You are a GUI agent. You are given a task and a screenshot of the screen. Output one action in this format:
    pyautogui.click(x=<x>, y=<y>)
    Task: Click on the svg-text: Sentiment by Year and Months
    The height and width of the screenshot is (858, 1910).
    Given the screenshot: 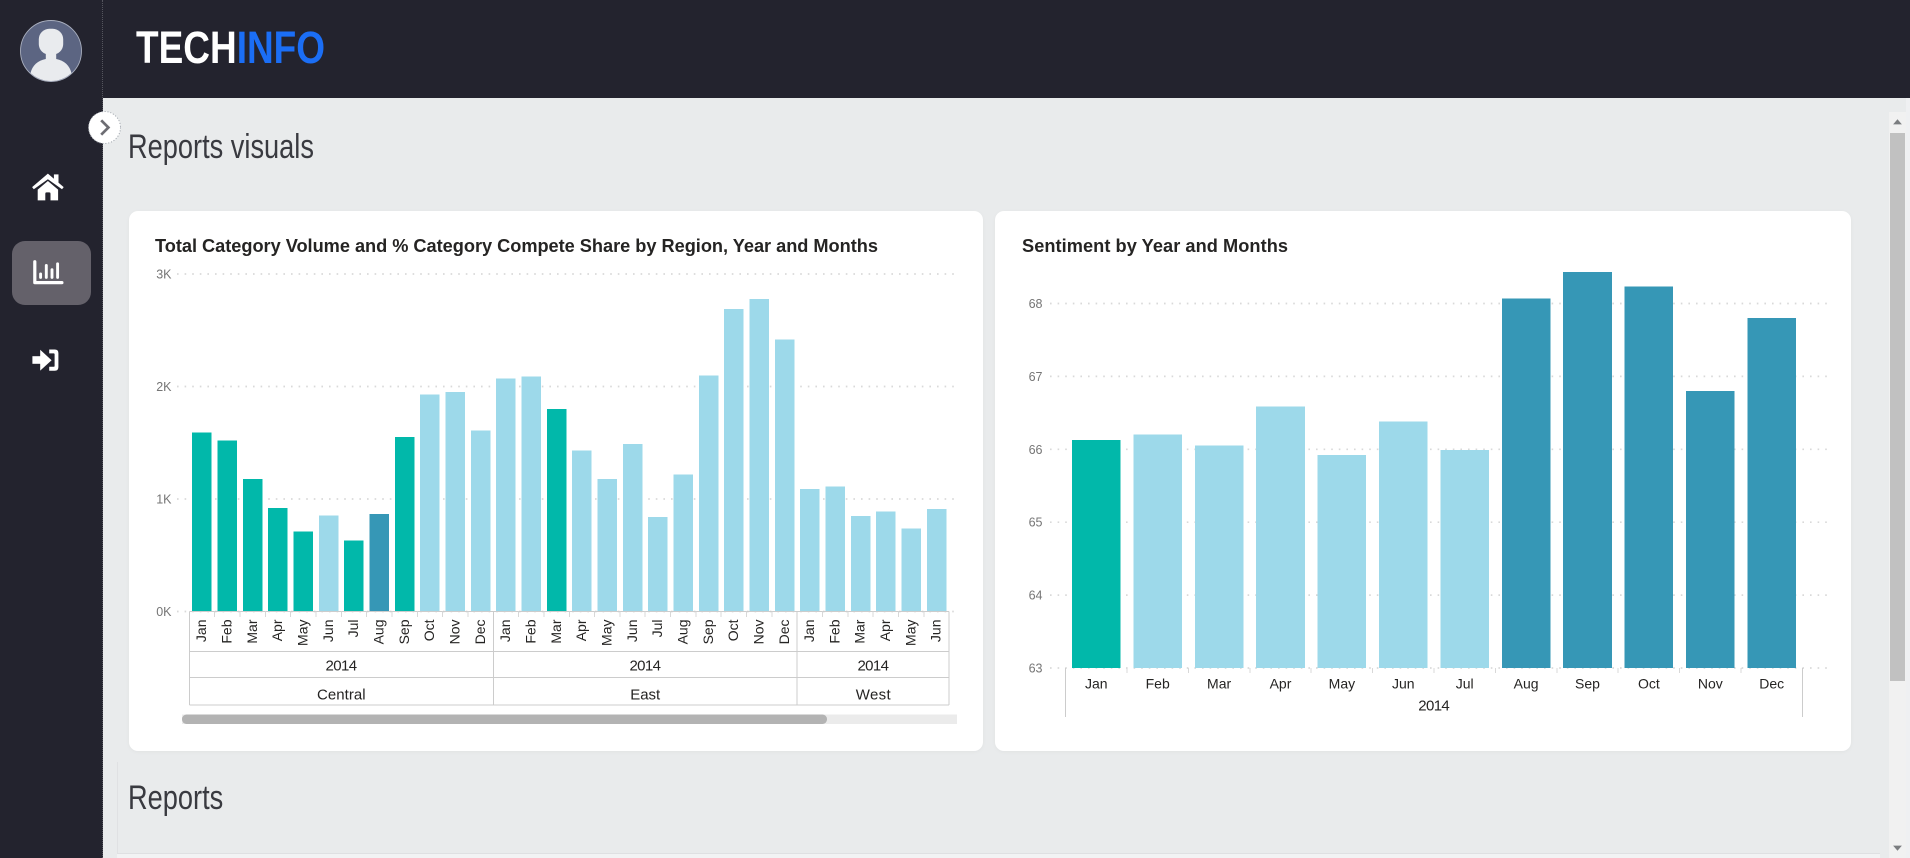 What is the action you would take?
    pyautogui.click(x=1155, y=246)
    